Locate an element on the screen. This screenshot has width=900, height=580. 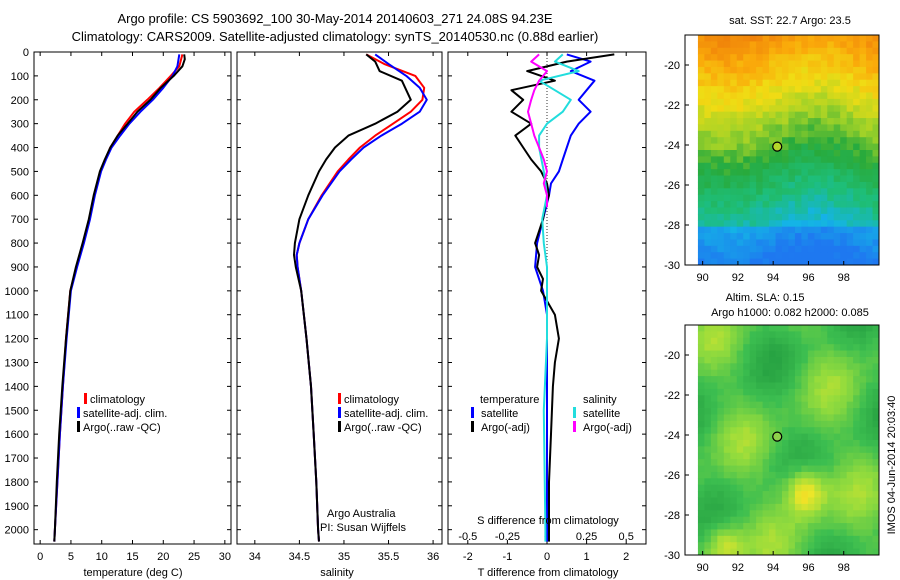
x-tick-label: 0 is located at coordinates (547, 557).